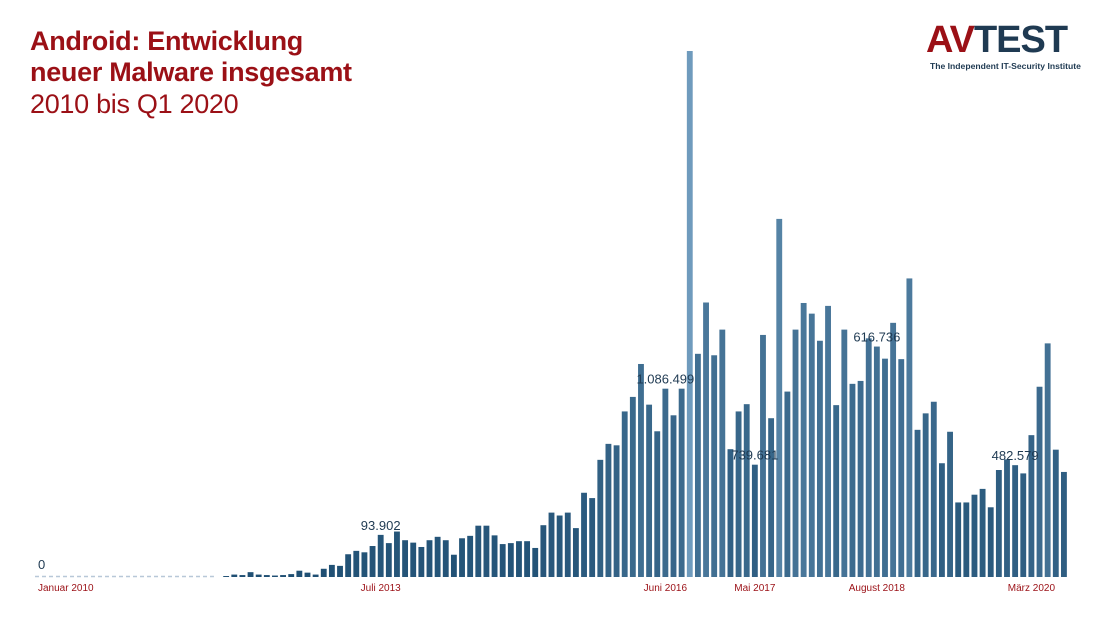 The height and width of the screenshot is (623, 1106). I want to click on data-label: 1.086.499, so click(665, 379).